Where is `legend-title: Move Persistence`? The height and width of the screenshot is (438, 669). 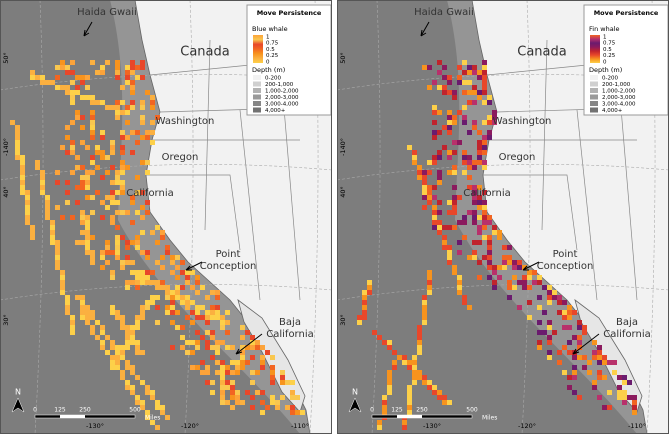 legend-title: Move Persistence is located at coordinates (626, 13).